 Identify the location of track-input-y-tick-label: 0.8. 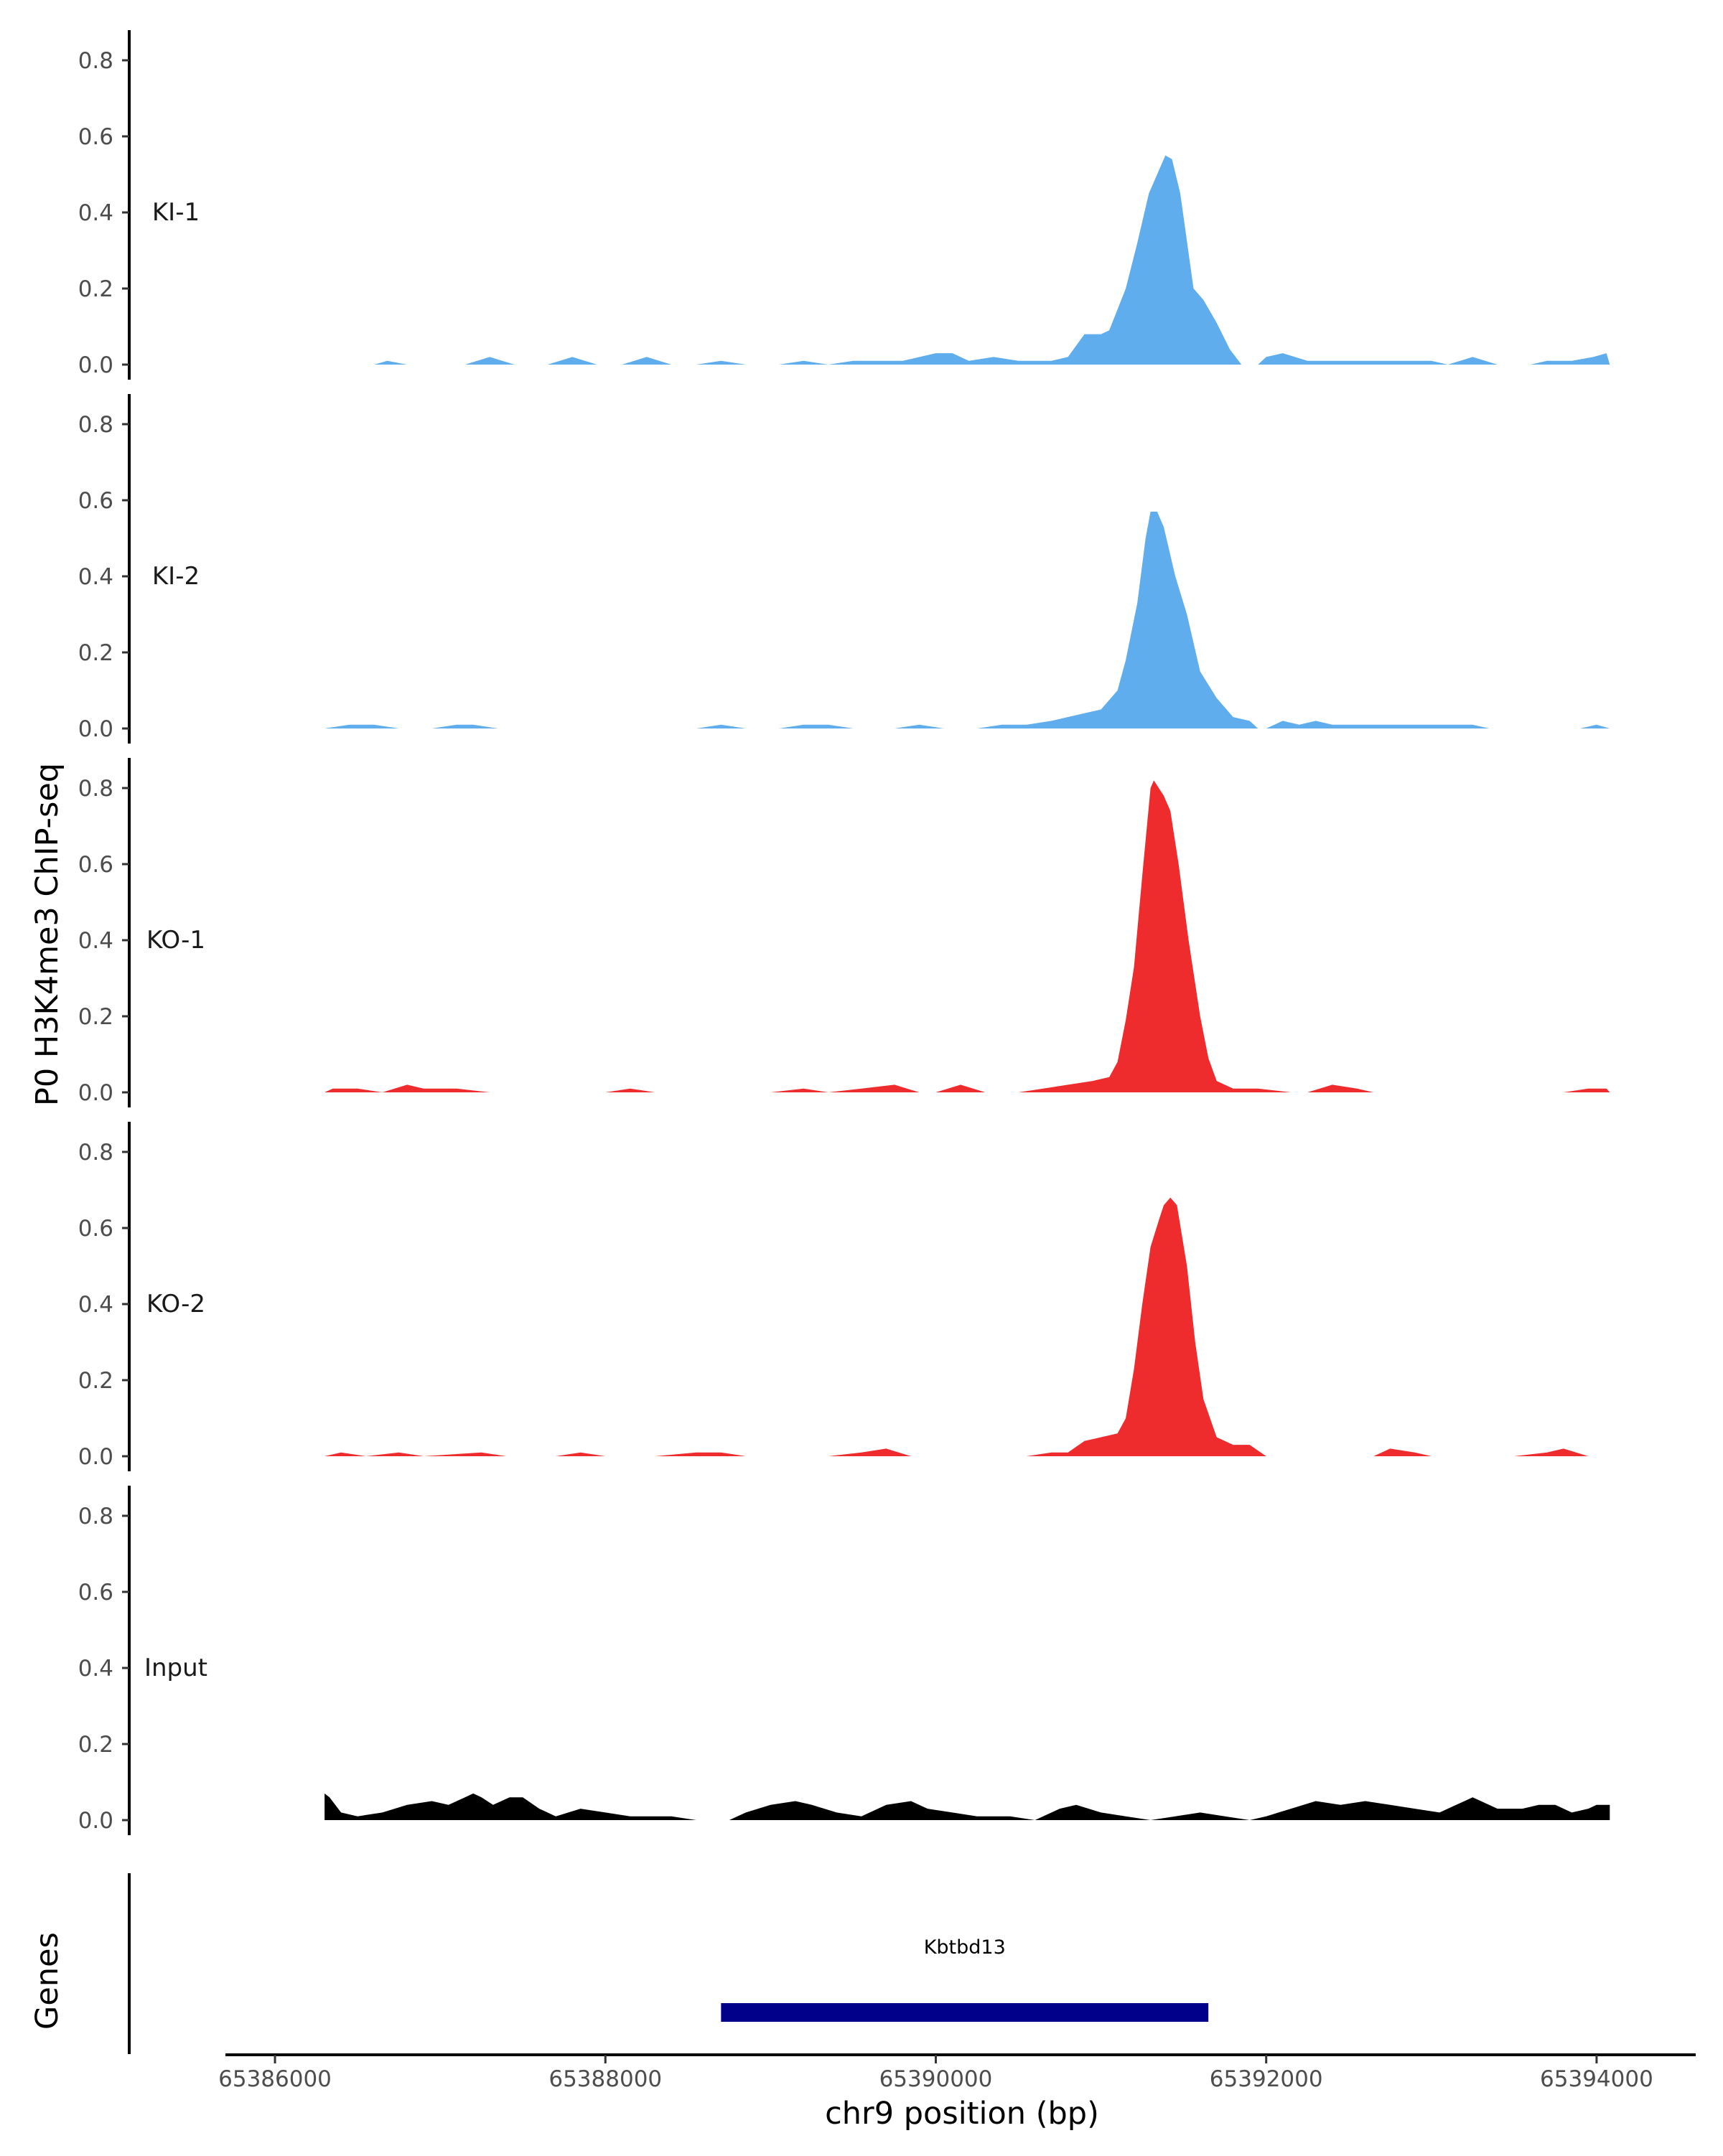
(95, 1516).